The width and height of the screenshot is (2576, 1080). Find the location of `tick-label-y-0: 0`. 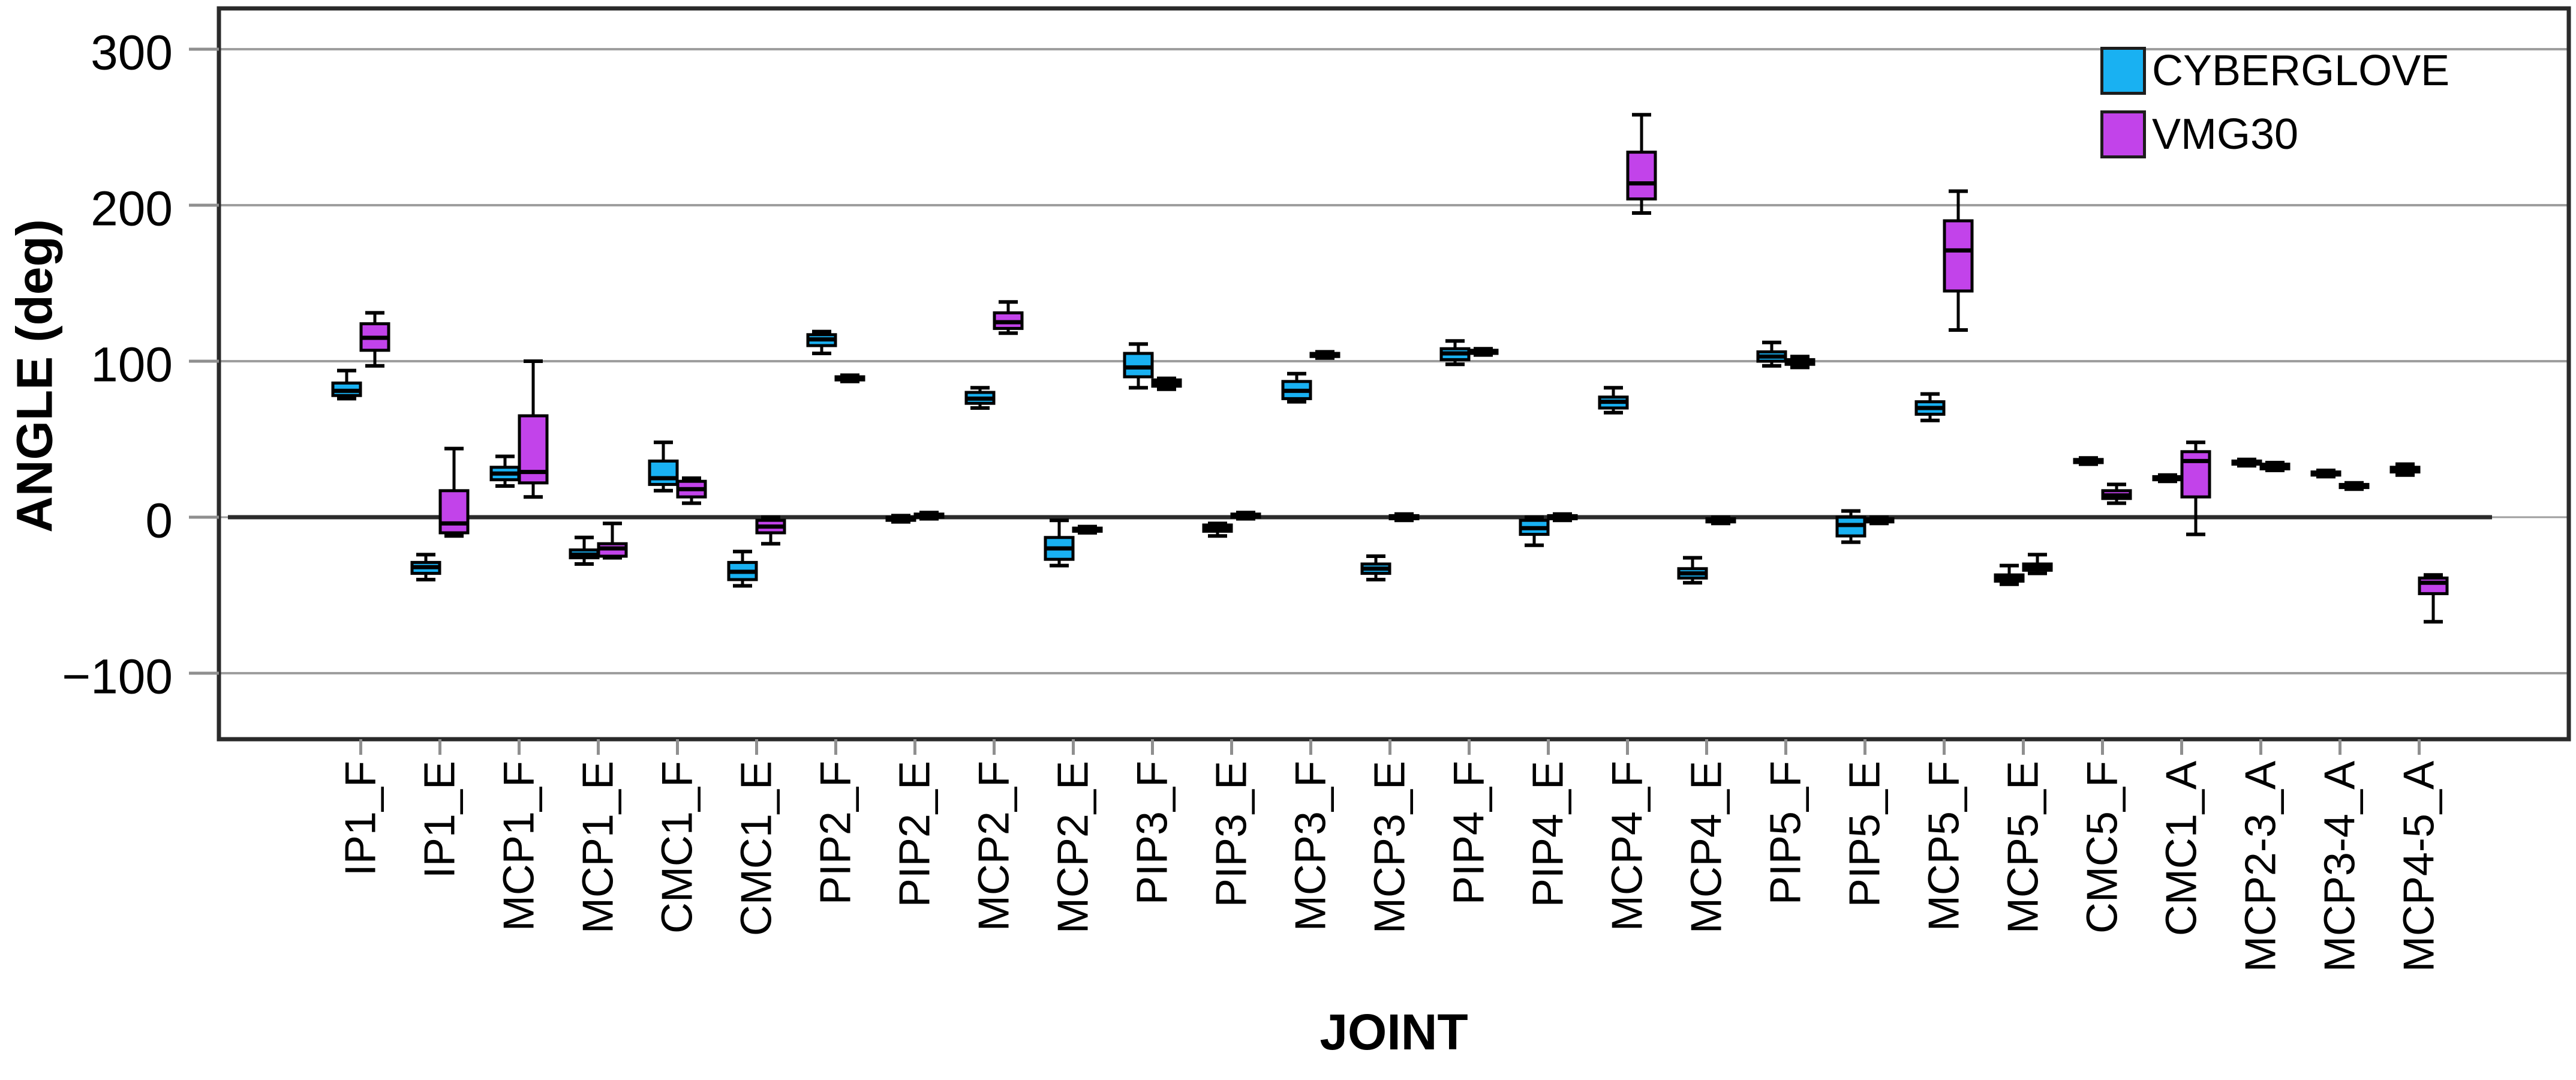

tick-label-y-0: 0 is located at coordinates (159, 521).